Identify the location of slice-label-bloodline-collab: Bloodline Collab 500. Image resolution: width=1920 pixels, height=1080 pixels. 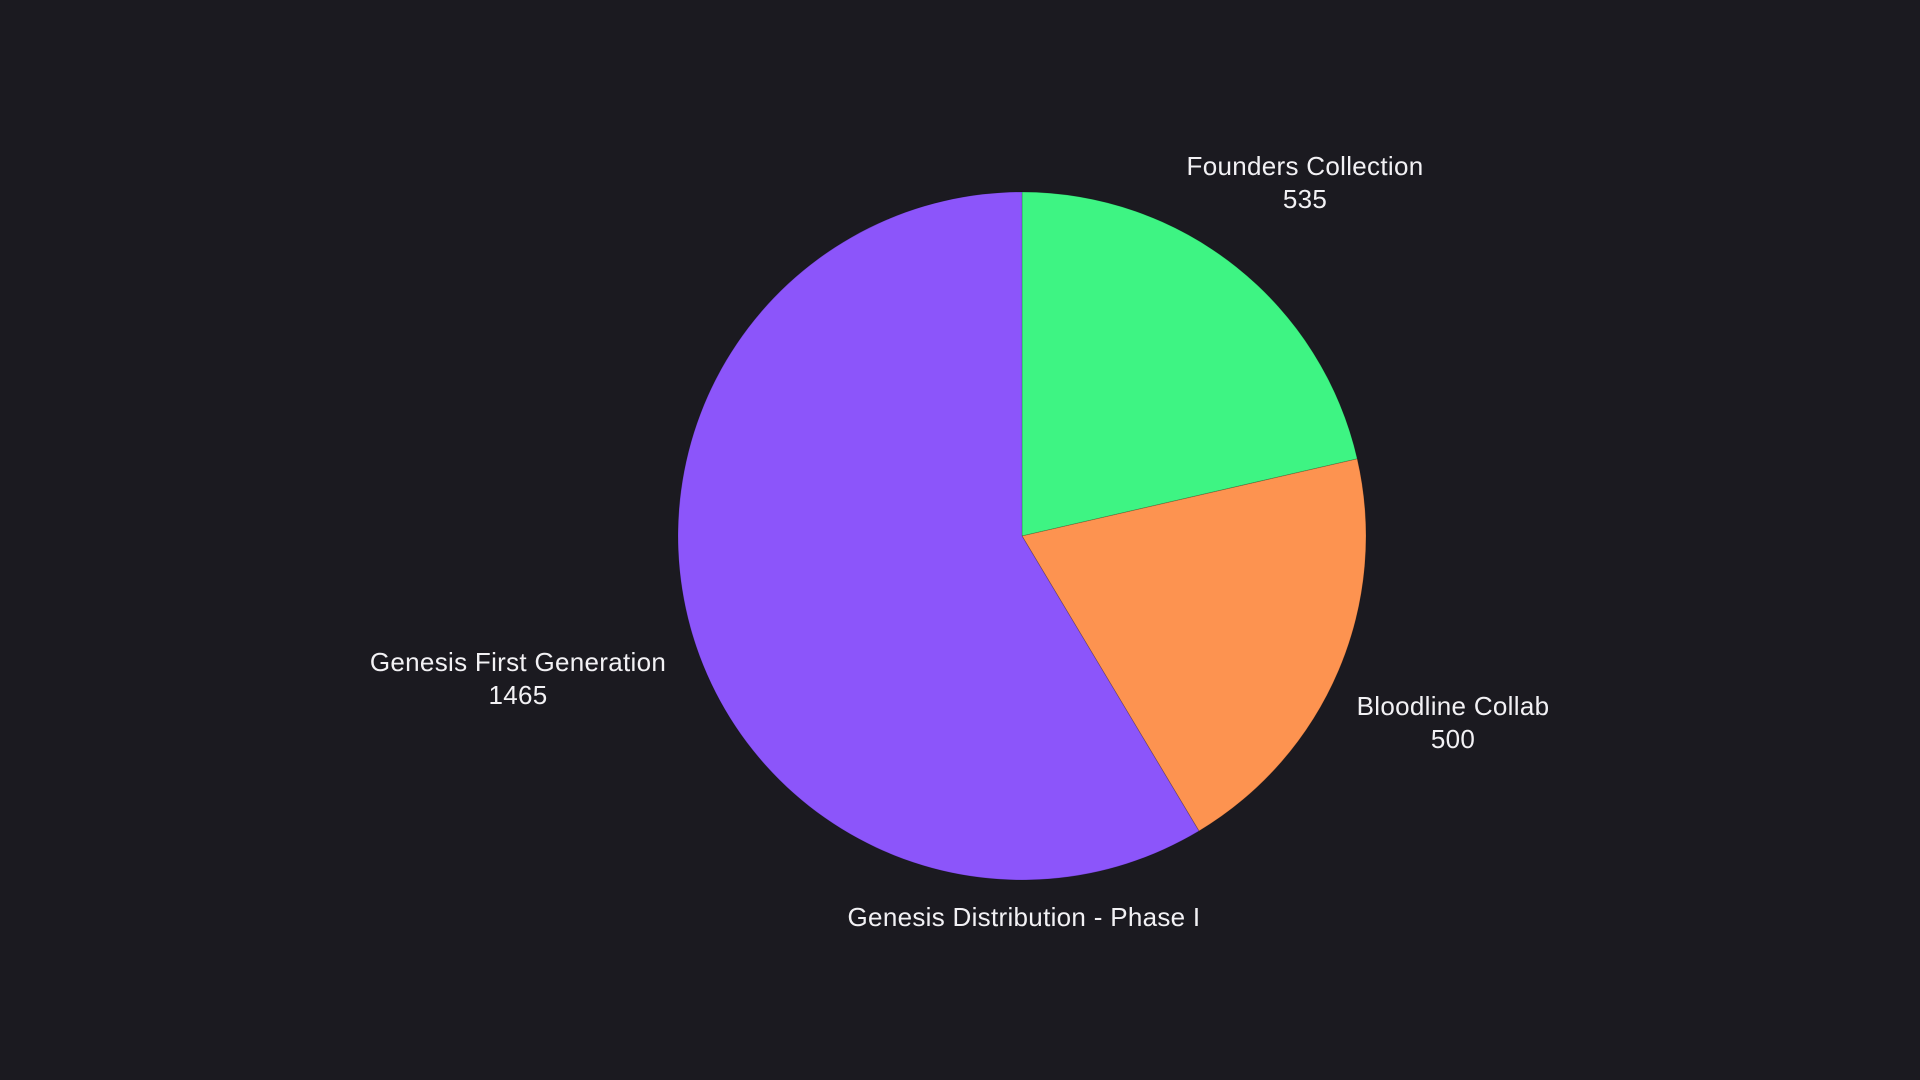
(1453, 723).